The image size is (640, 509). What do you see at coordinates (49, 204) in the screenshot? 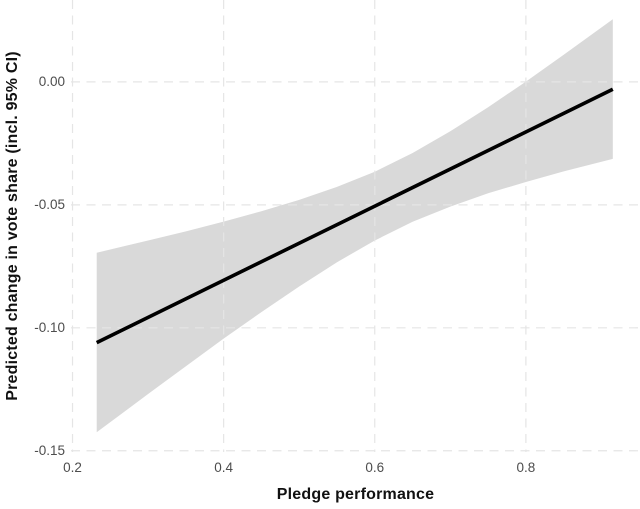
I see `y-tick-label: -0.05` at bounding box center [49, 204].